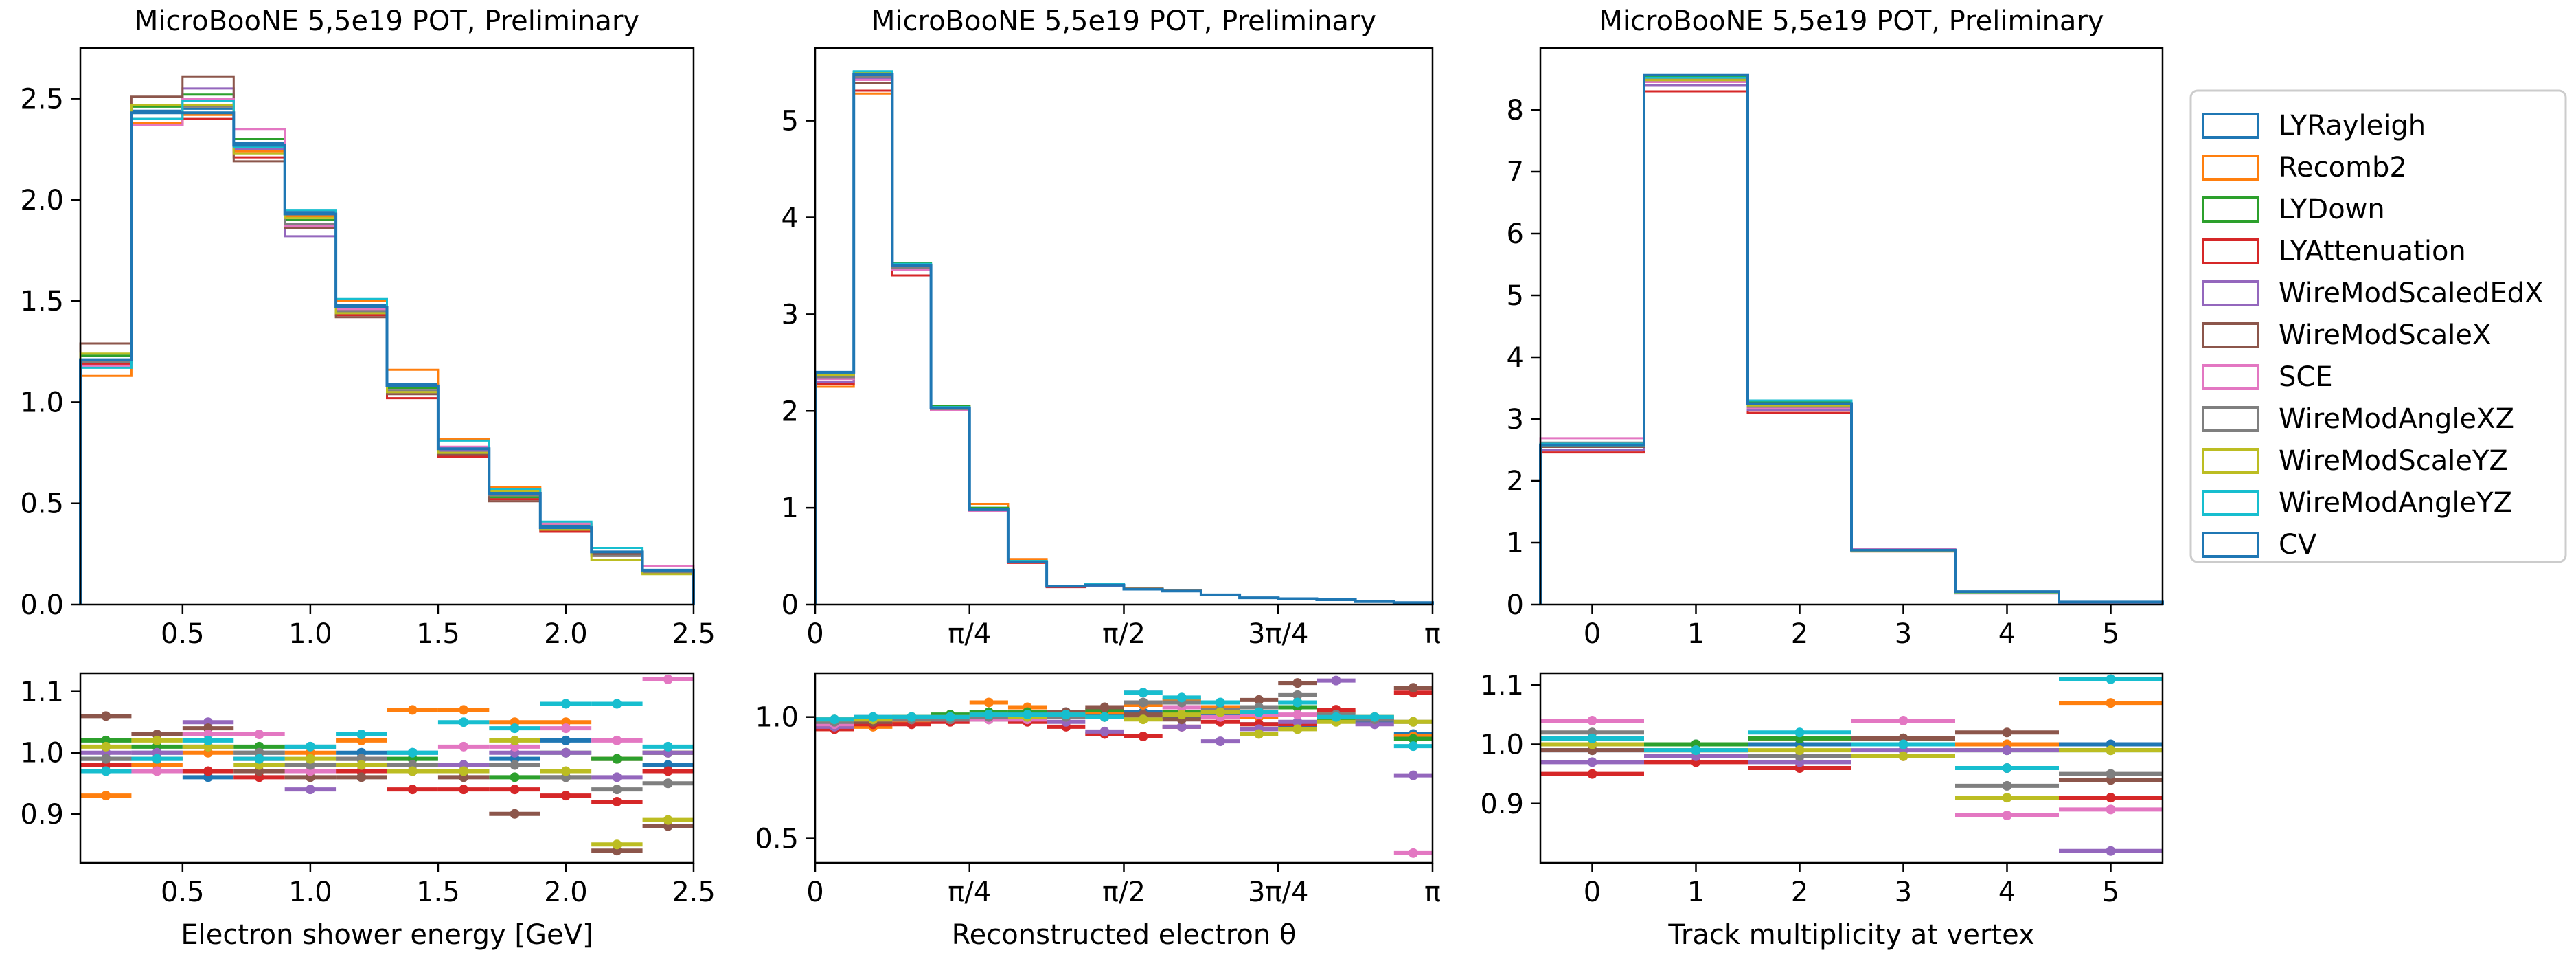  I want to click on main-axes-frame, so click(1124, 326).